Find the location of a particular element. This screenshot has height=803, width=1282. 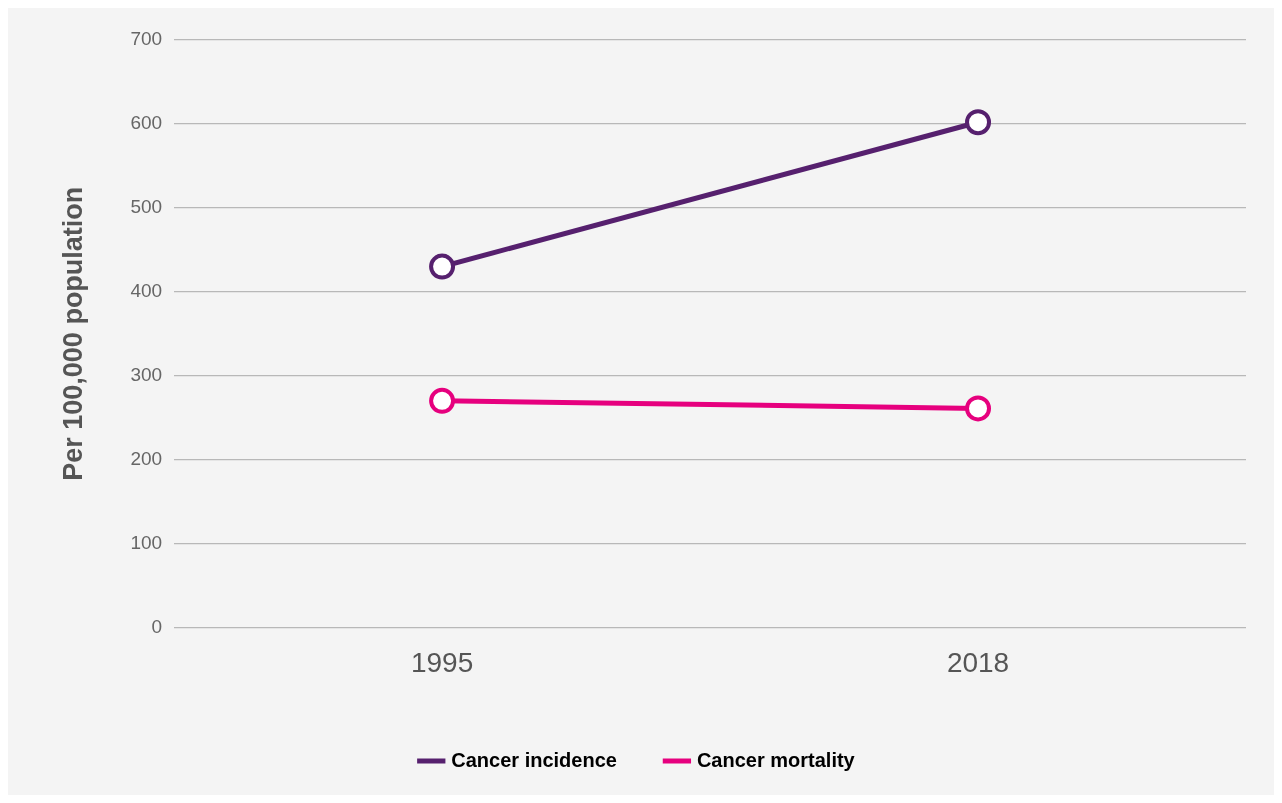

y-tick-label: 600 is located at coordinates (146, 123).